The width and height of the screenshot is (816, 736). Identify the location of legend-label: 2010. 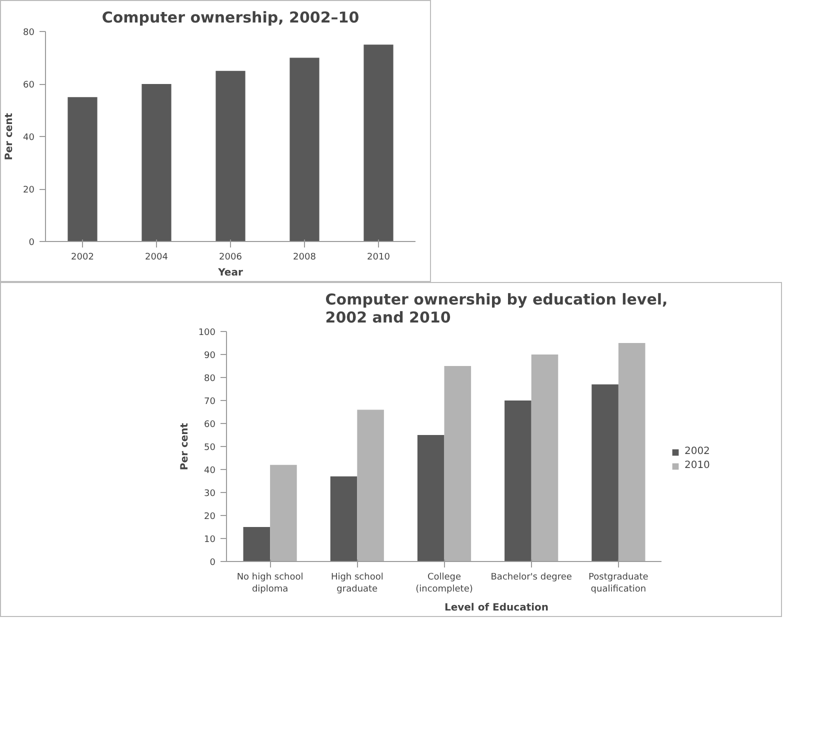
(697, 465).